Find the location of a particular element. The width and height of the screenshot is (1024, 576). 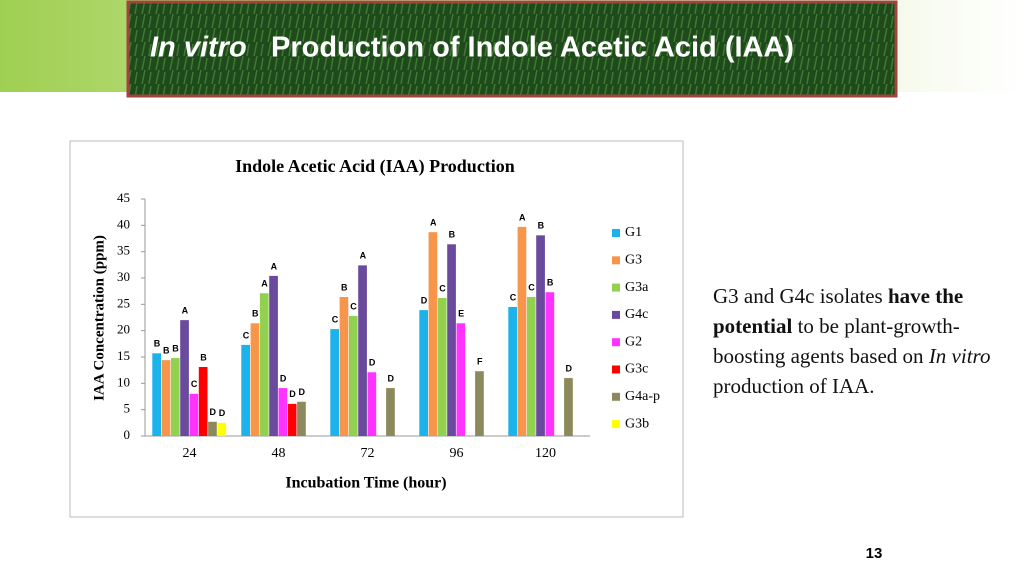

chart-title: Indole Acetic Acid (IAA) Production is located at coordinates (375, 166).